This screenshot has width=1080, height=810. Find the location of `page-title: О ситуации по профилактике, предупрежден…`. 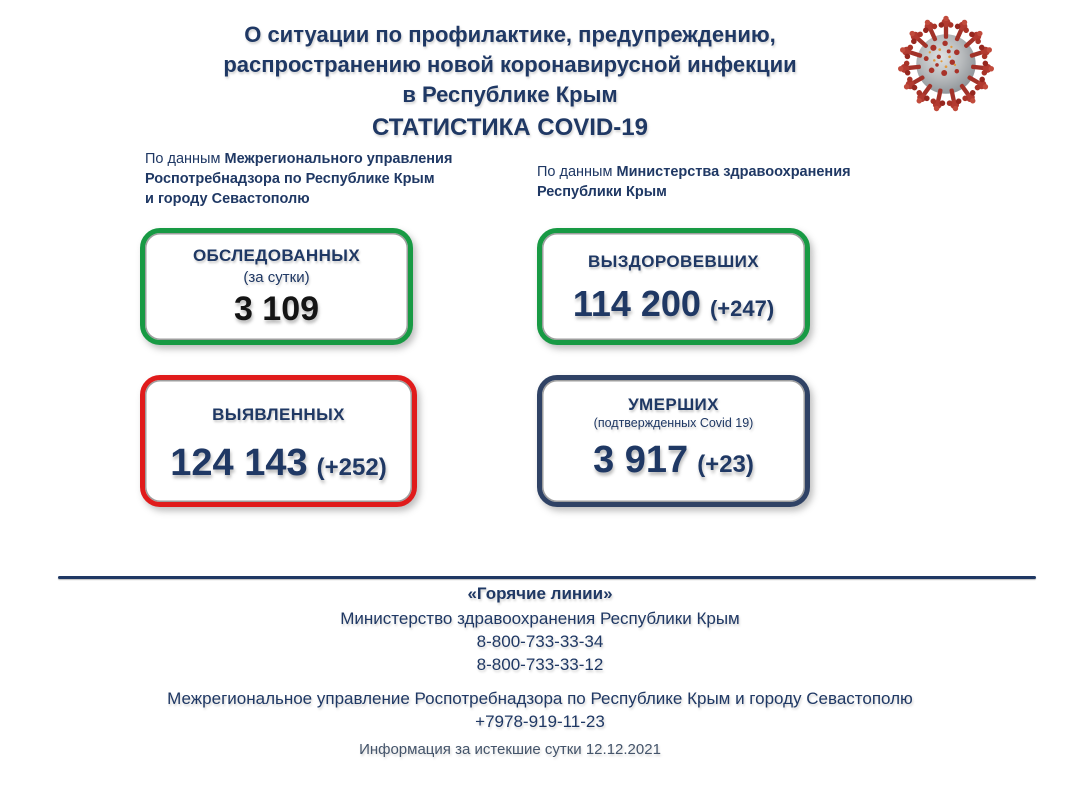

page-title: О ситуации по профилактике, предупрежден… is located at coordinates (510, 65).